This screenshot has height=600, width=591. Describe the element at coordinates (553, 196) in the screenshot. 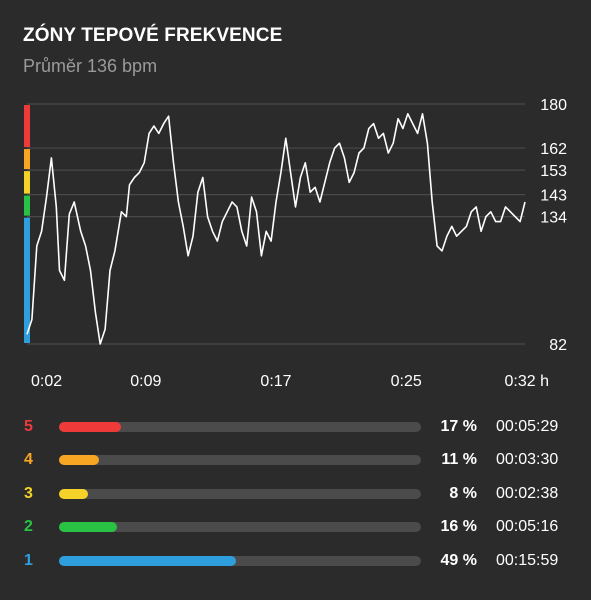

I see `y-tick-label: 143` at that location.